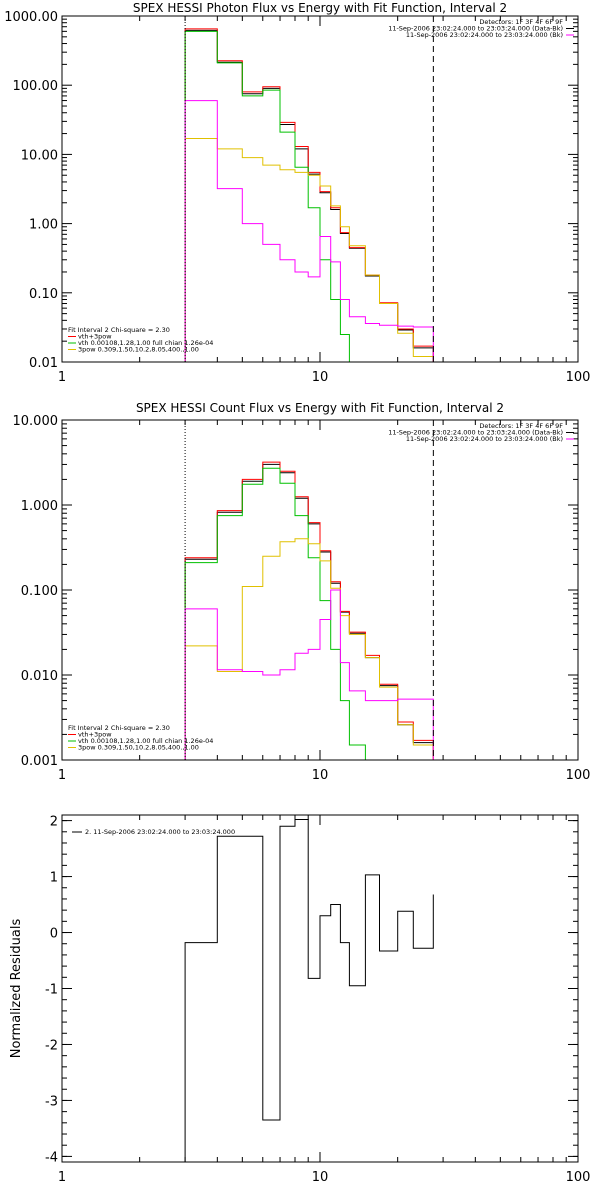  Describe the element at coordinates (54, 878) in the screenshot. I see `y-tick-label: 1` at that location.